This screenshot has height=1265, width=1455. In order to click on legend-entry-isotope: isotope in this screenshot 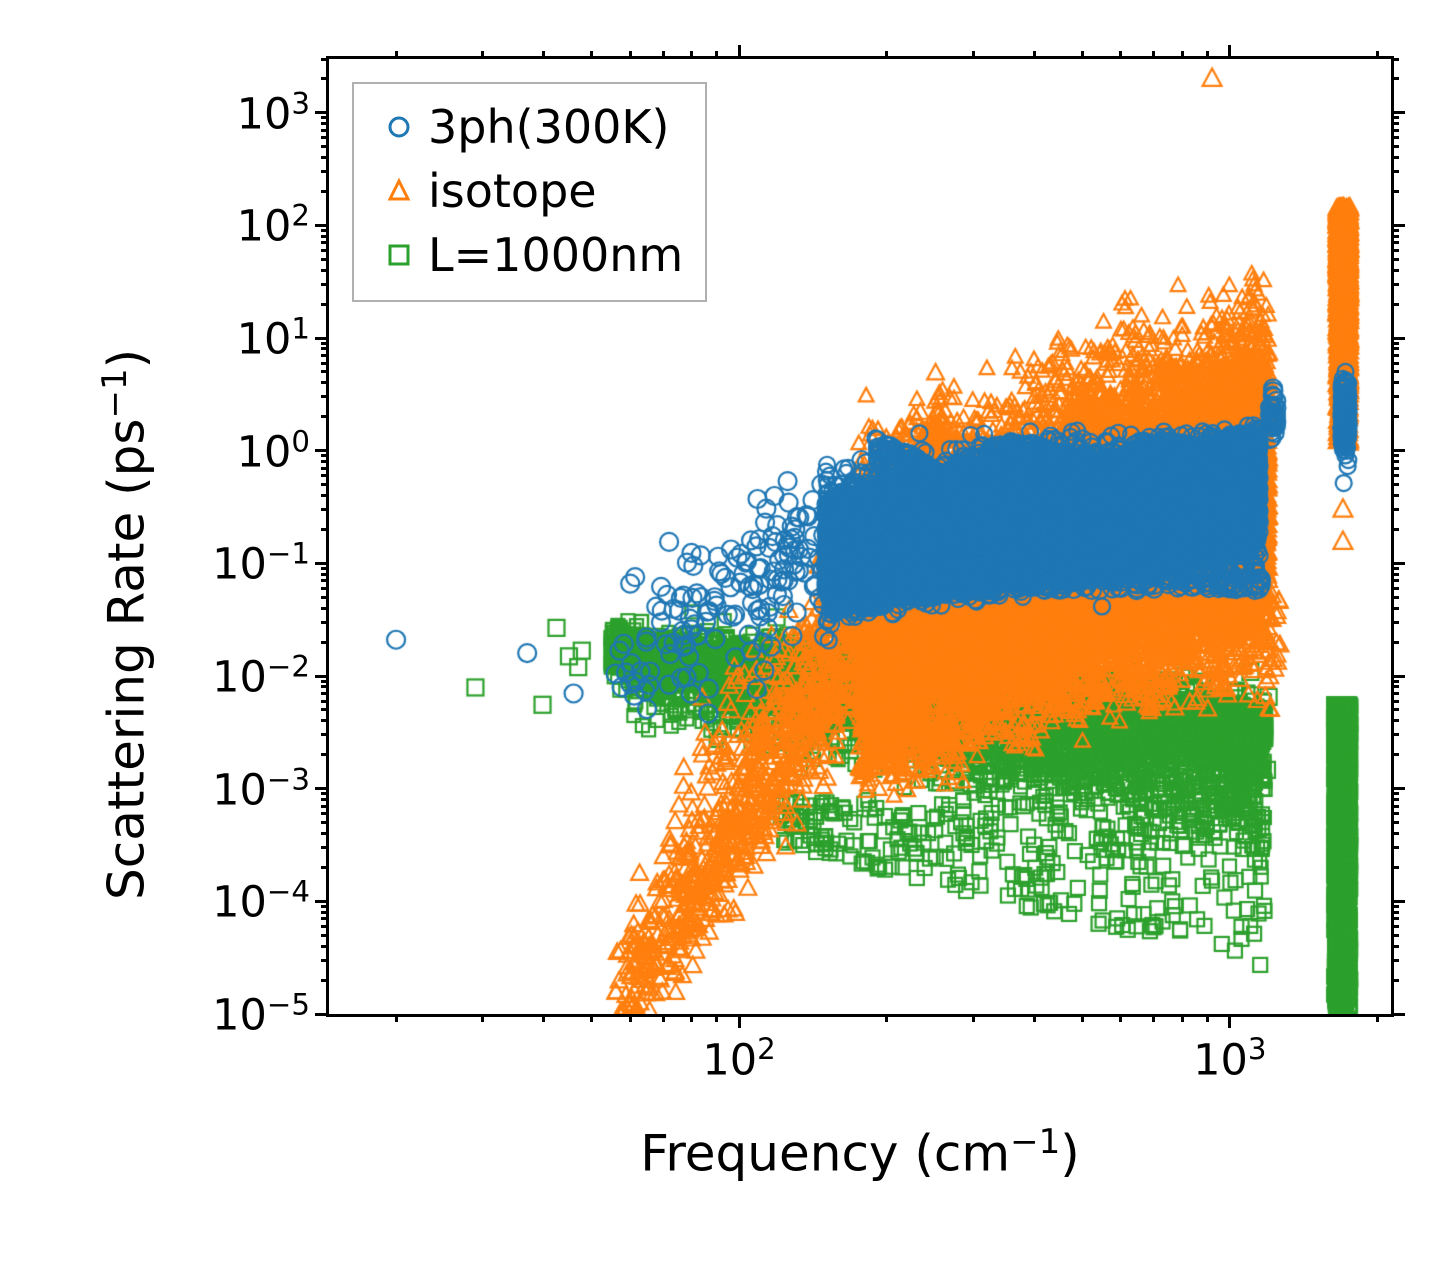, I will do `click(526, 191)`.